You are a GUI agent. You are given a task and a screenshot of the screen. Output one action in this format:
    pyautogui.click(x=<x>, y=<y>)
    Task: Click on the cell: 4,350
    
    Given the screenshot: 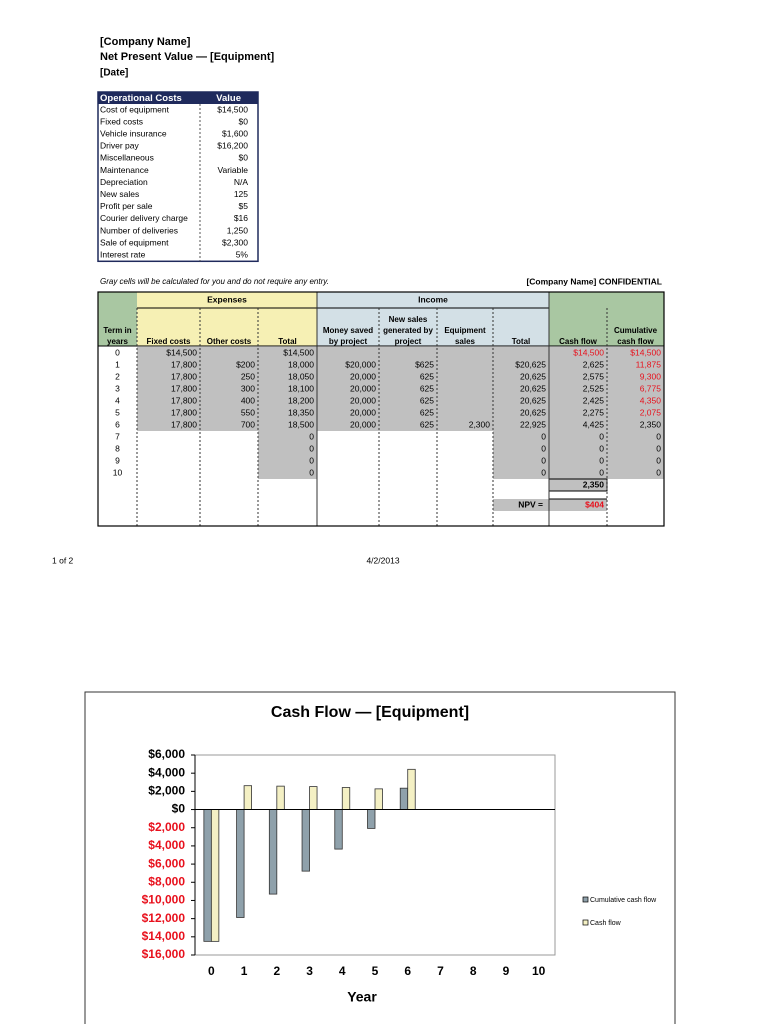 What is the action you would take?
    pyautogui.click(x=651, y=400)
    